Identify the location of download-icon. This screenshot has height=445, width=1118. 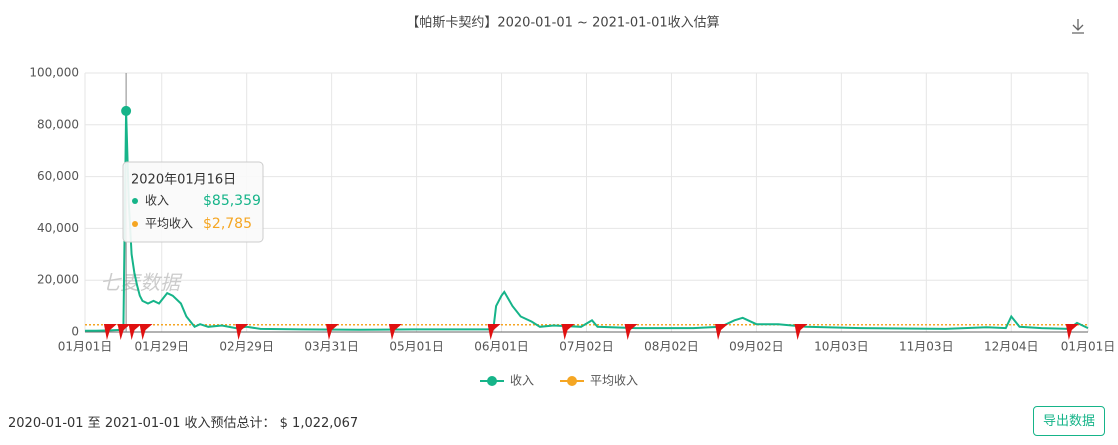
(1078, 26).